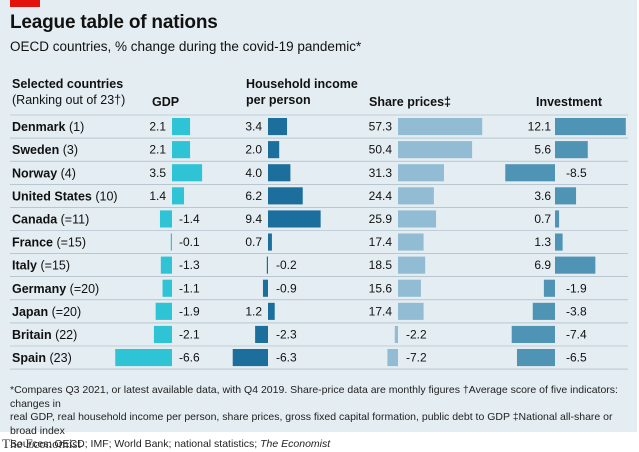 Image resolution: width=639 pixels, height=452 pixels. What do you see at coordinates (253, 150) in the screenshot?
I see `household-value-label: 2.0` at bounding box center [253, 150].